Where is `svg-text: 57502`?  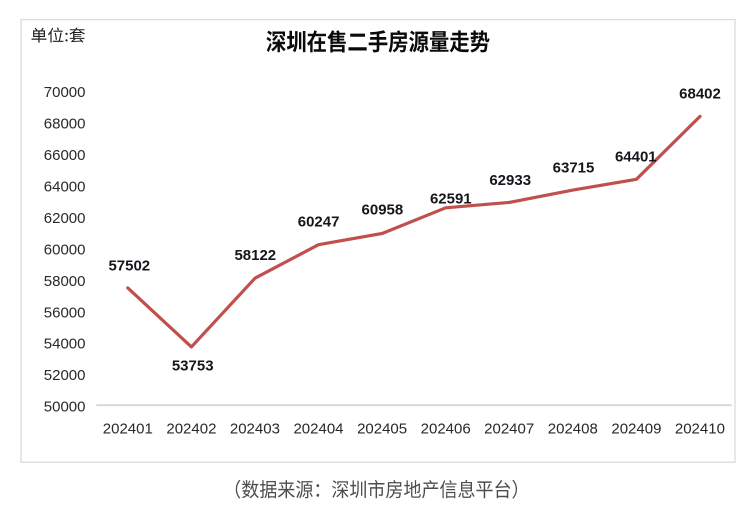 svg-text: 57502 is located at coordinates (129, 266).